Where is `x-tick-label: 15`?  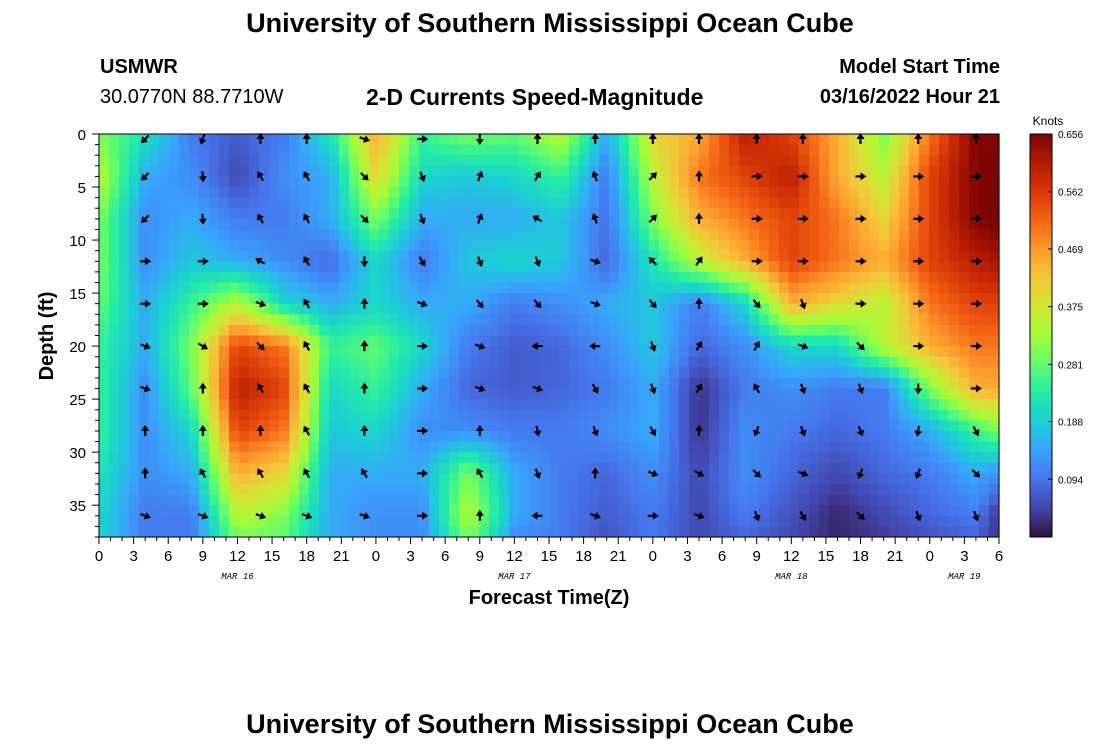 x-tick-label: 15 is located at coordinates (272, 556).